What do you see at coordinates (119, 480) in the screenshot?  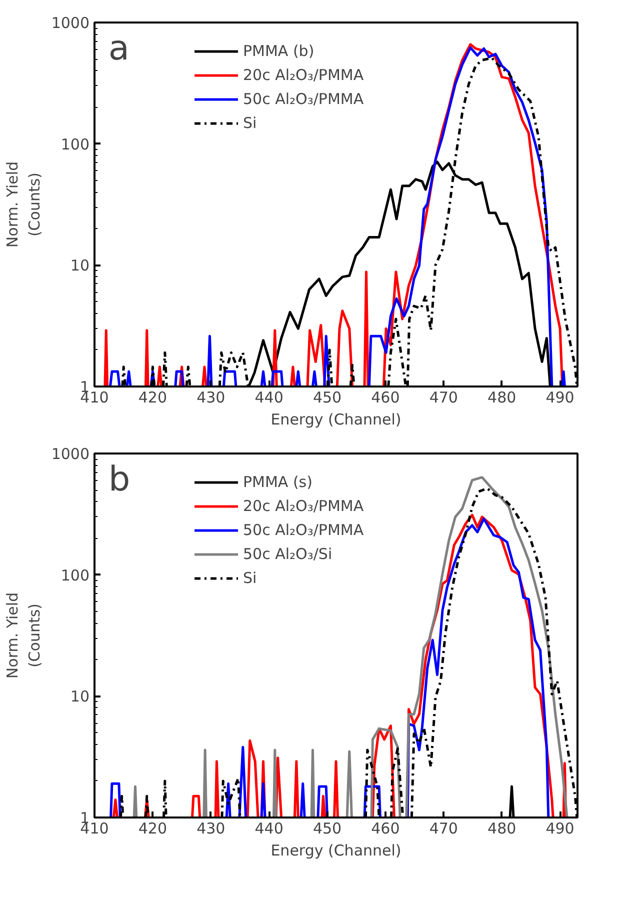 I see `annotation: b` at bounding box center [119, 480].